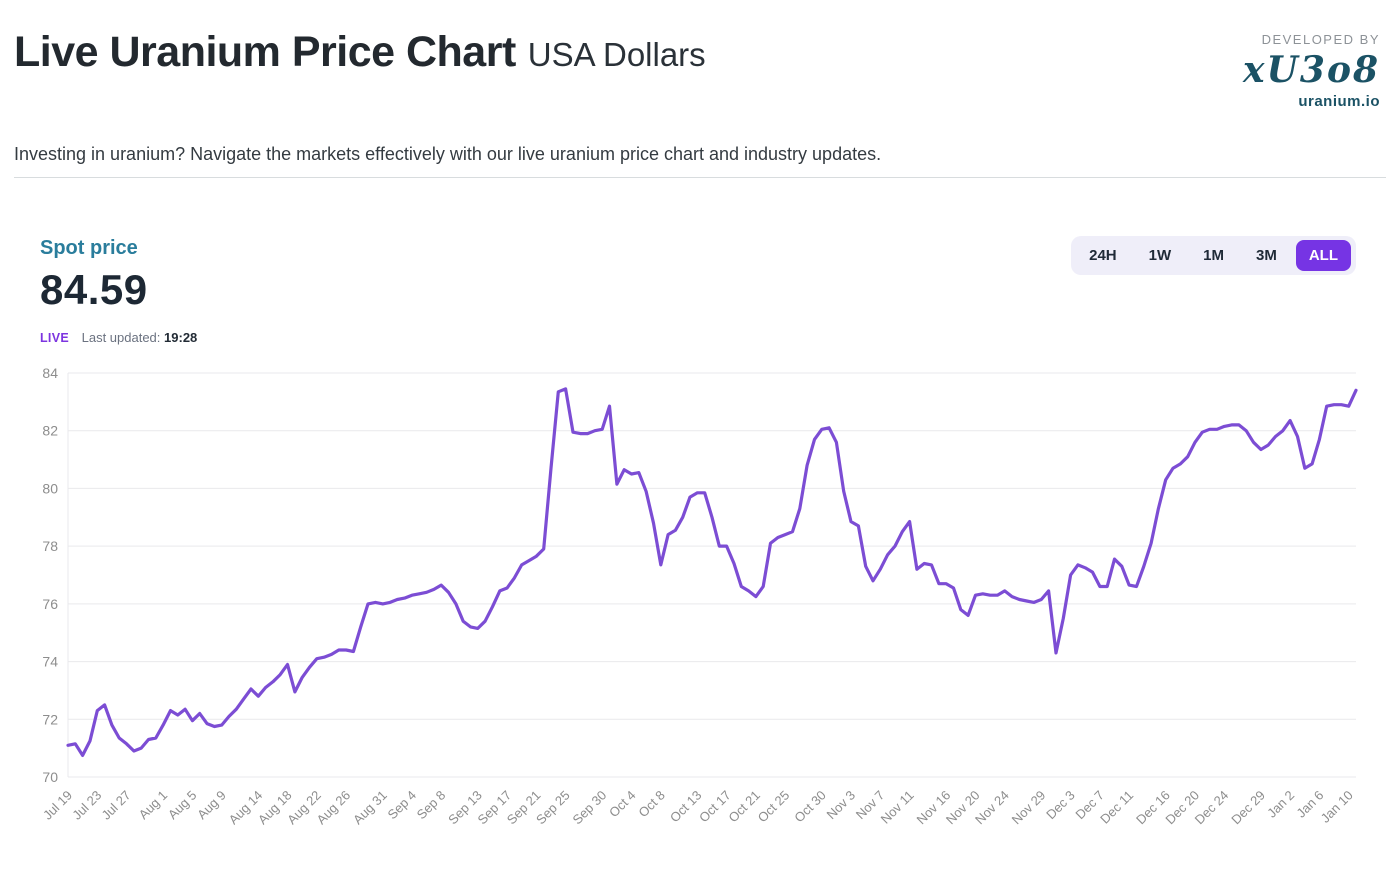  What do you see at coordinates (431, 805) in the screenshot?
I see `x-axis-label: Sep 8` at bounding box center [431, 805].